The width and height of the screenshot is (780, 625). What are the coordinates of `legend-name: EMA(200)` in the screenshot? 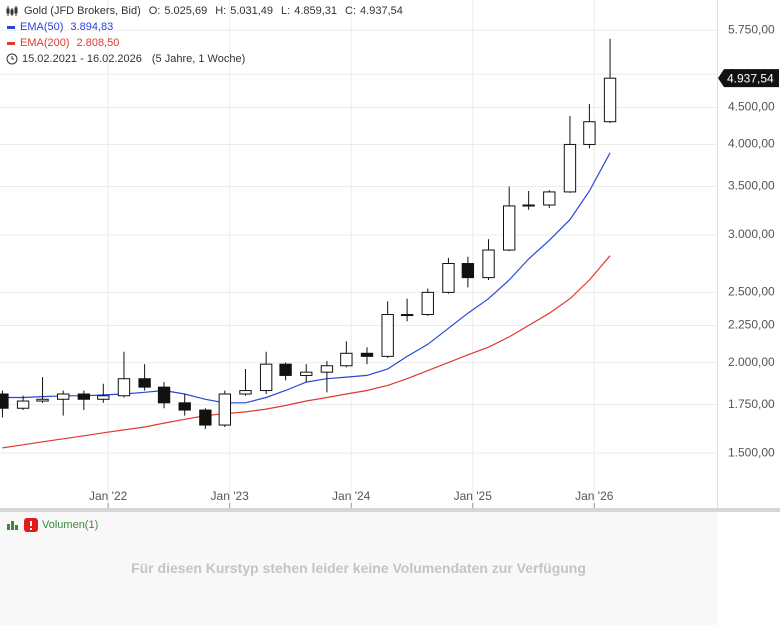 It's located at (45, 43).